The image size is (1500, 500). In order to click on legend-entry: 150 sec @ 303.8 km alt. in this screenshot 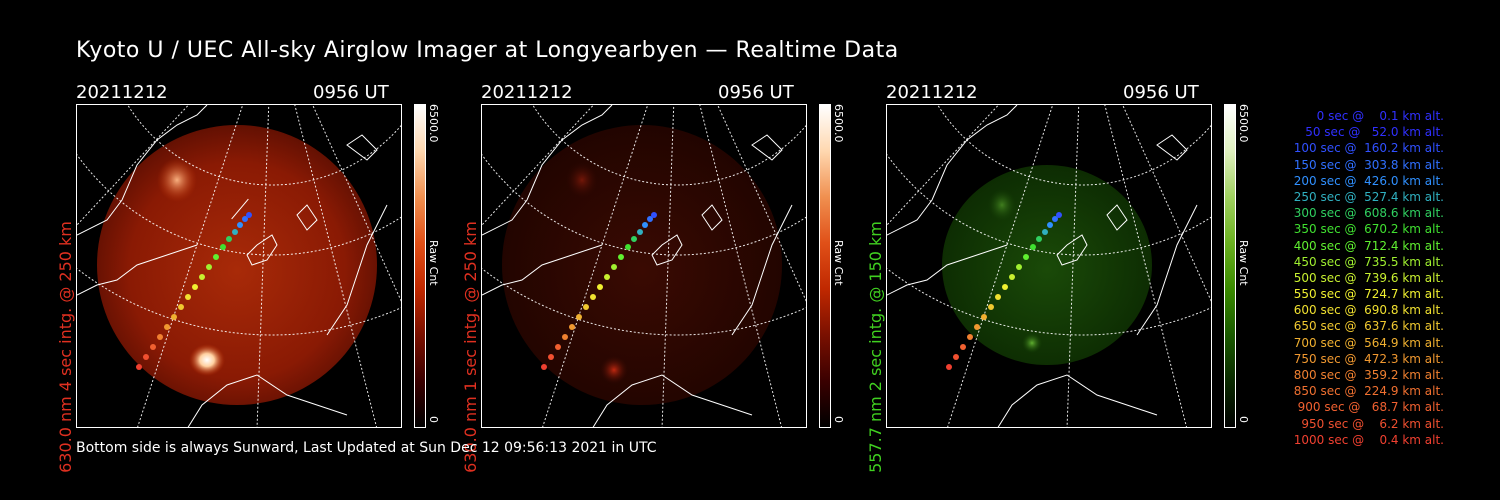, I will do `click(1366, 164)`.